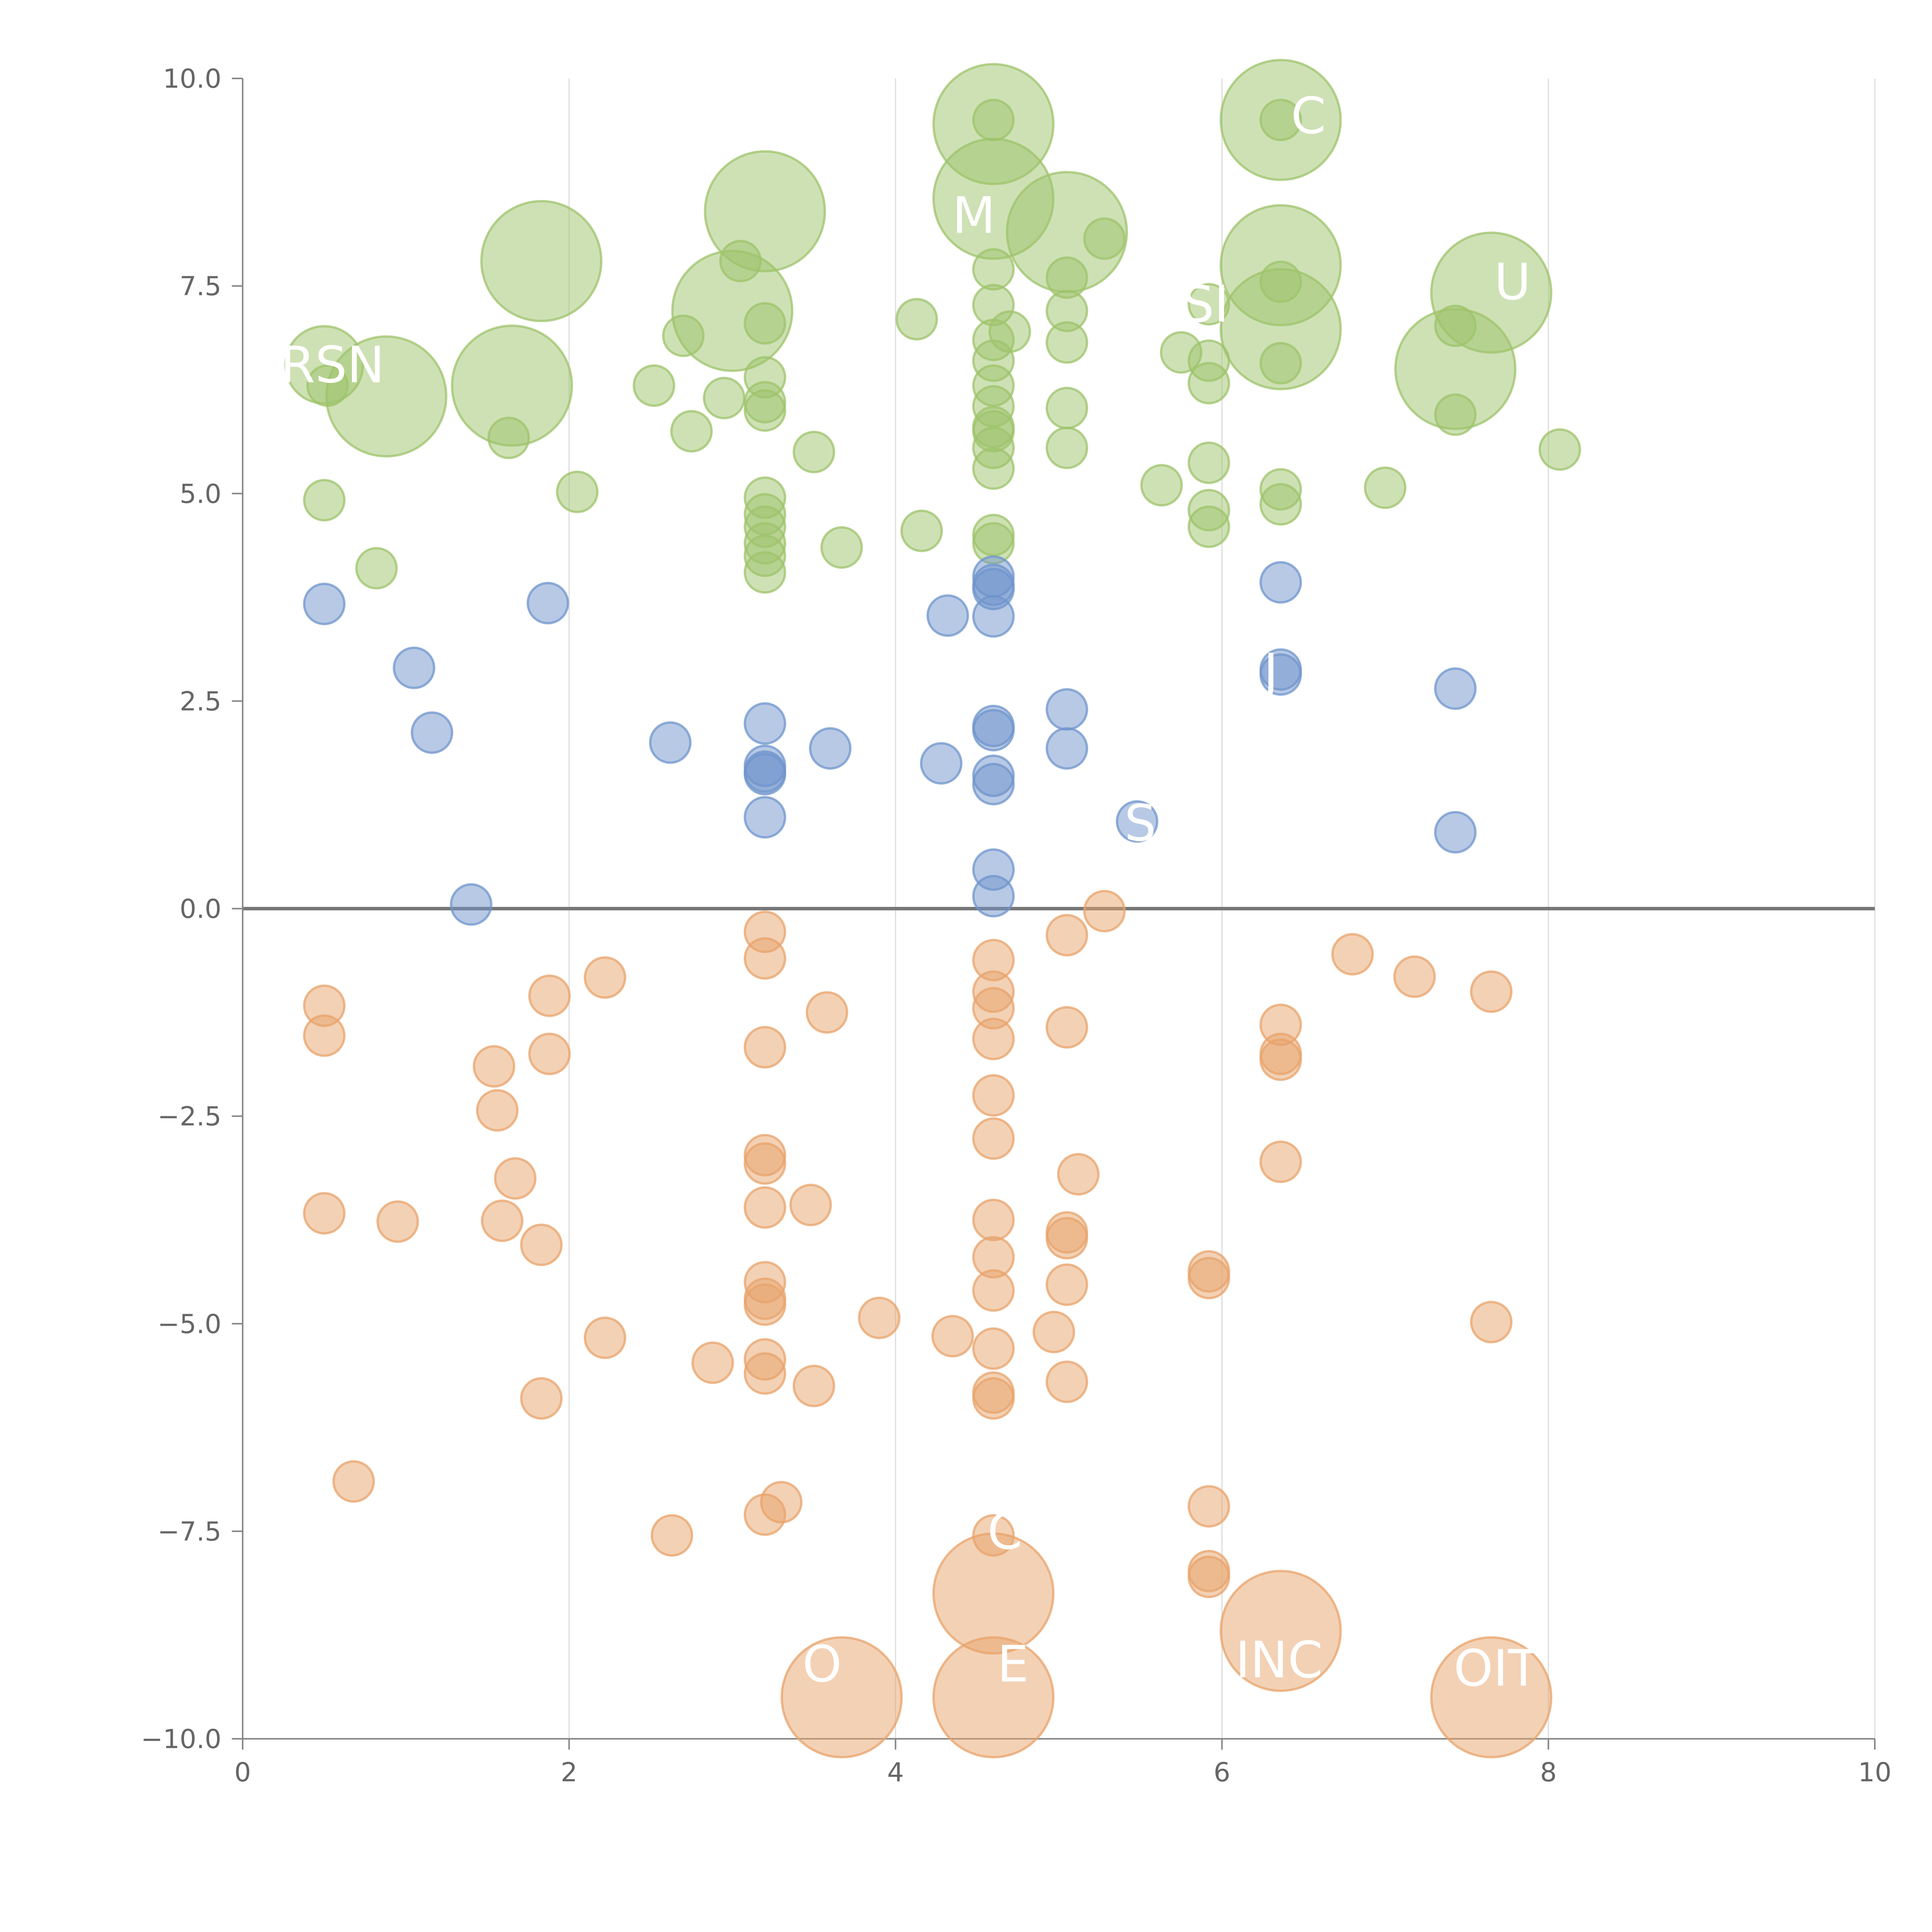  Describe the element at coordinates (332, 365) in the screenshot. I see `point-label: RSN` at that location.